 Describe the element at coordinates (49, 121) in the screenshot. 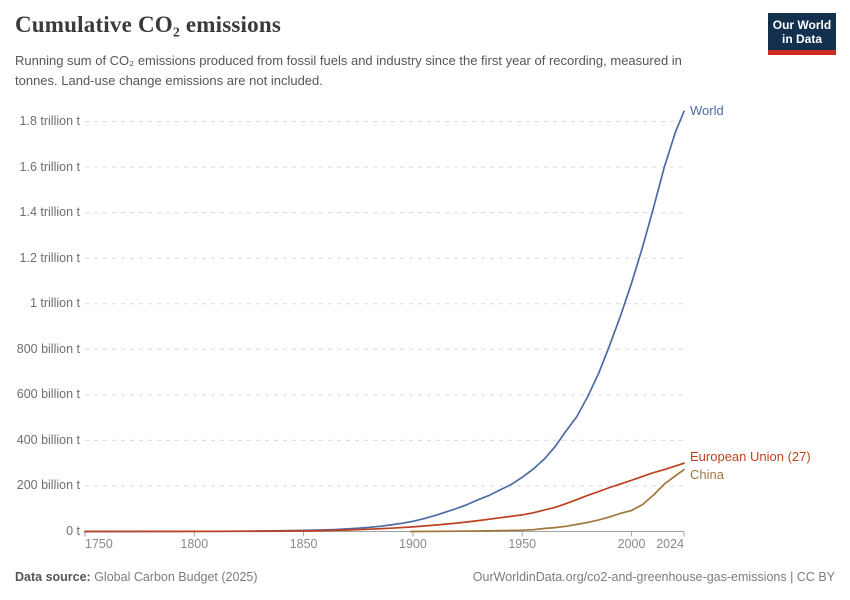

I see `y-axis-label: 1.8 trillion t` at that location.